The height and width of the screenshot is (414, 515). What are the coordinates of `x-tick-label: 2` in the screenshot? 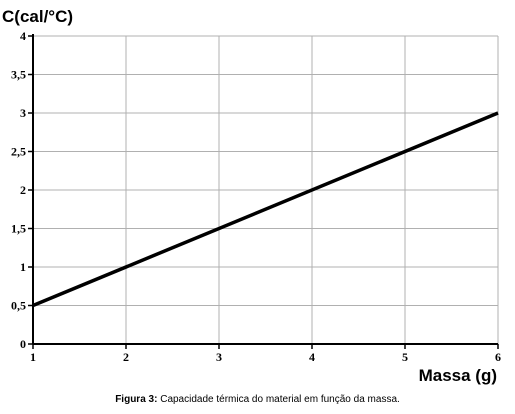 It's located at (126, 357).